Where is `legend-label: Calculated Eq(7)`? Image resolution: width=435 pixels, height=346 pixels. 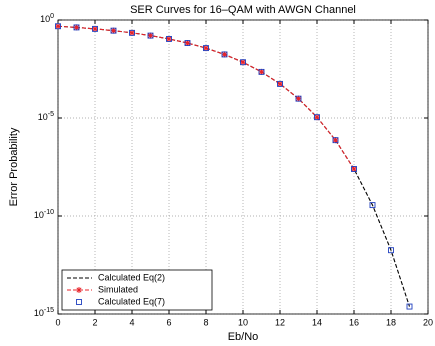 legend-label: Calculated Eq(7) is located at coordinates (131, 301).